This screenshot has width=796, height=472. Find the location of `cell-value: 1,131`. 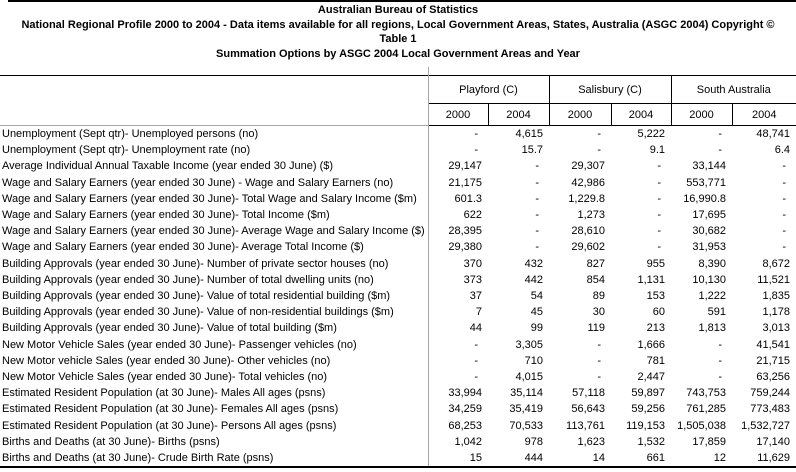

cell-value: 1,131 is located at coordinates (651, 279).